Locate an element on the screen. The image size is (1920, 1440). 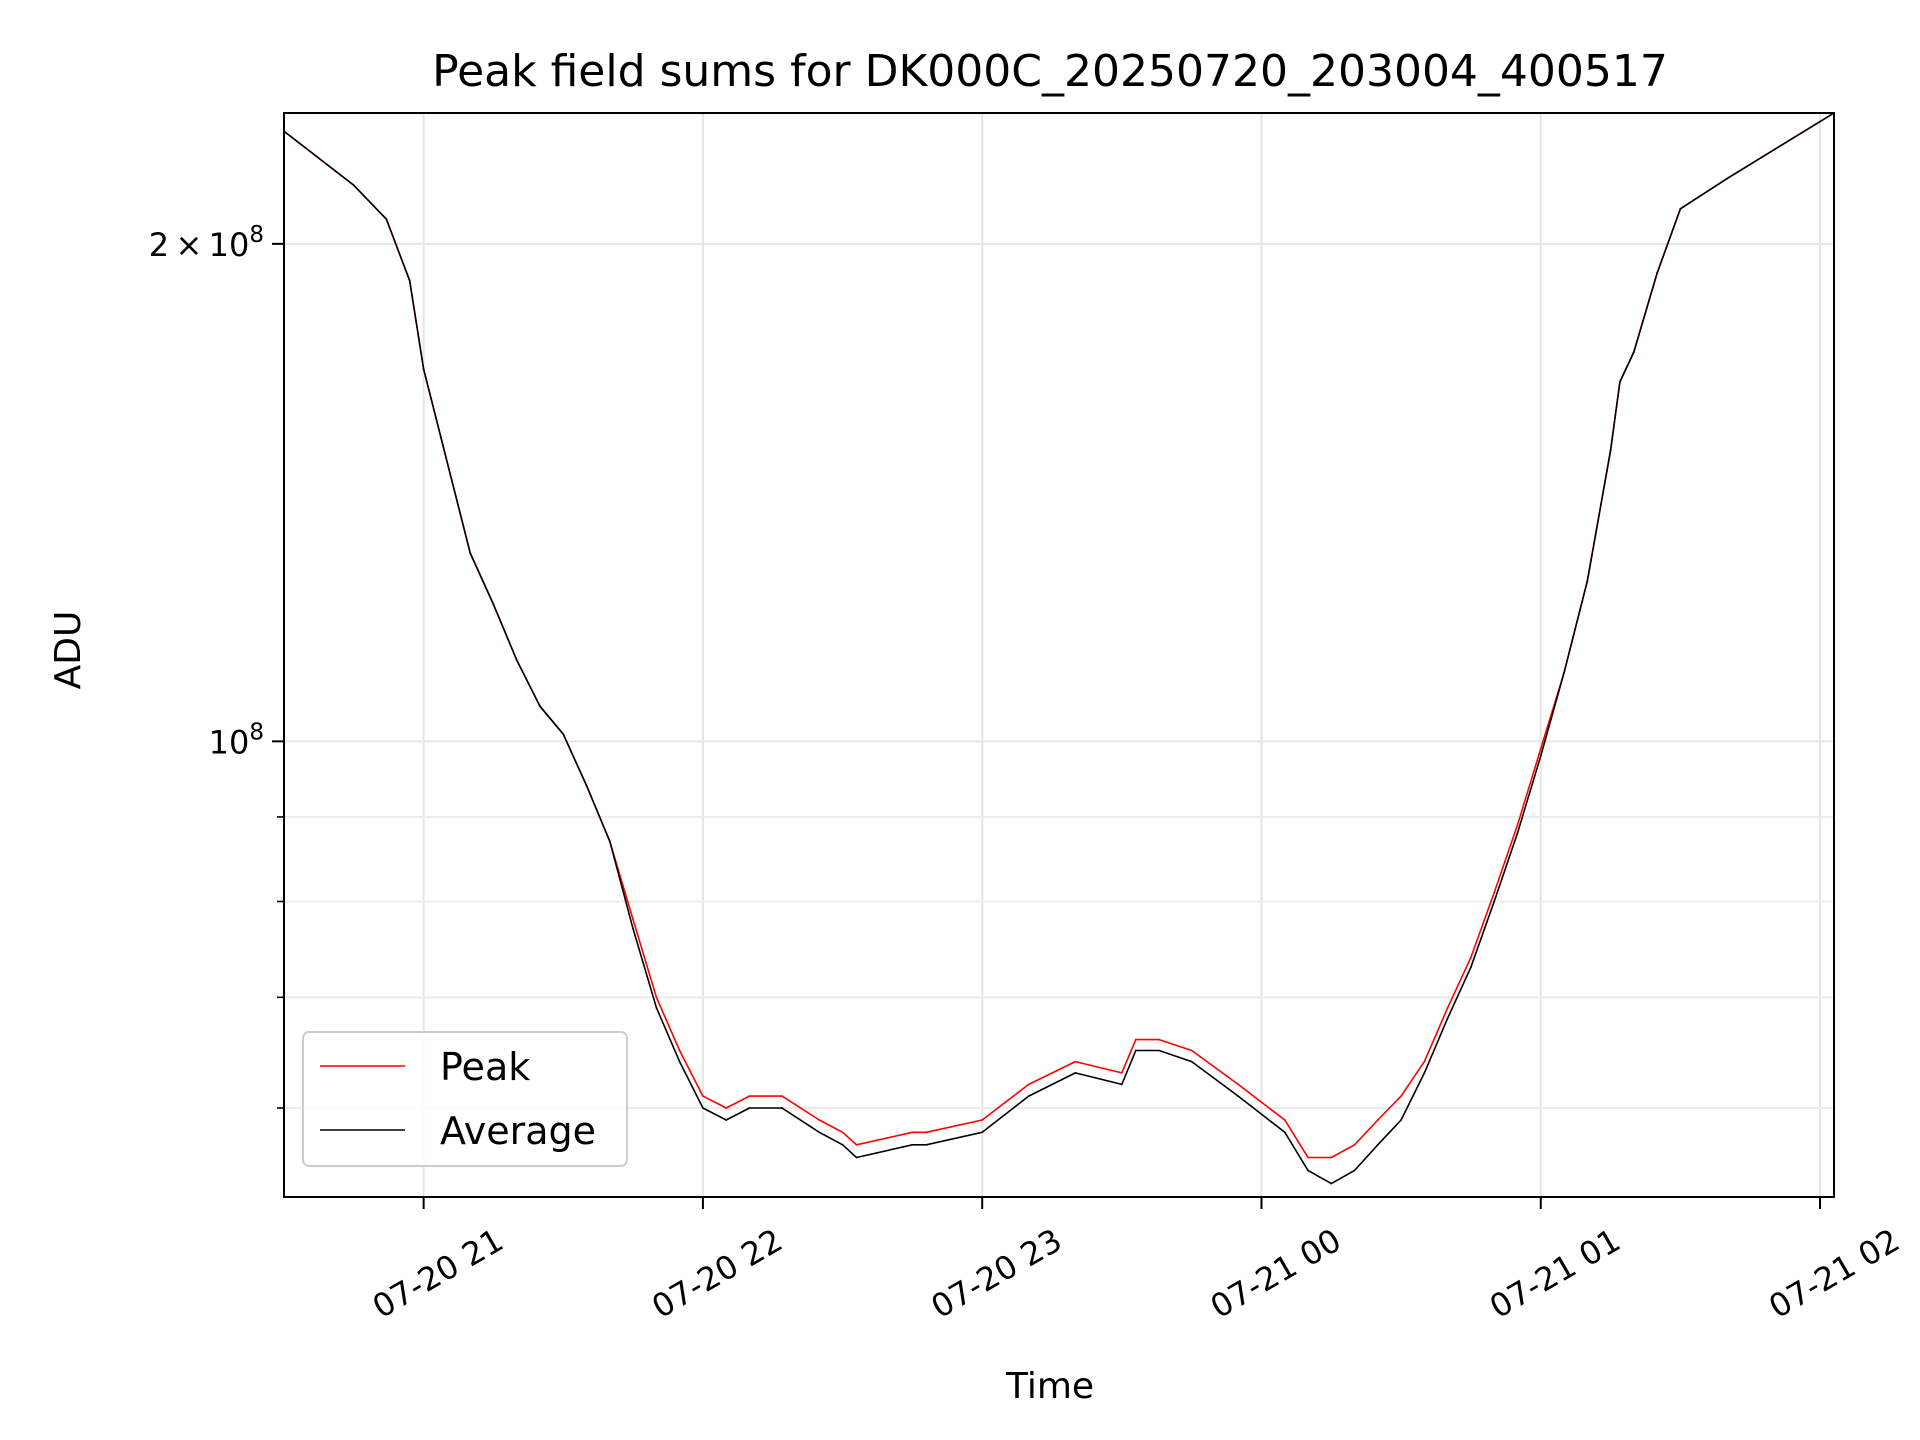
legend: Peak Average is located at coordinates (465, 1099).